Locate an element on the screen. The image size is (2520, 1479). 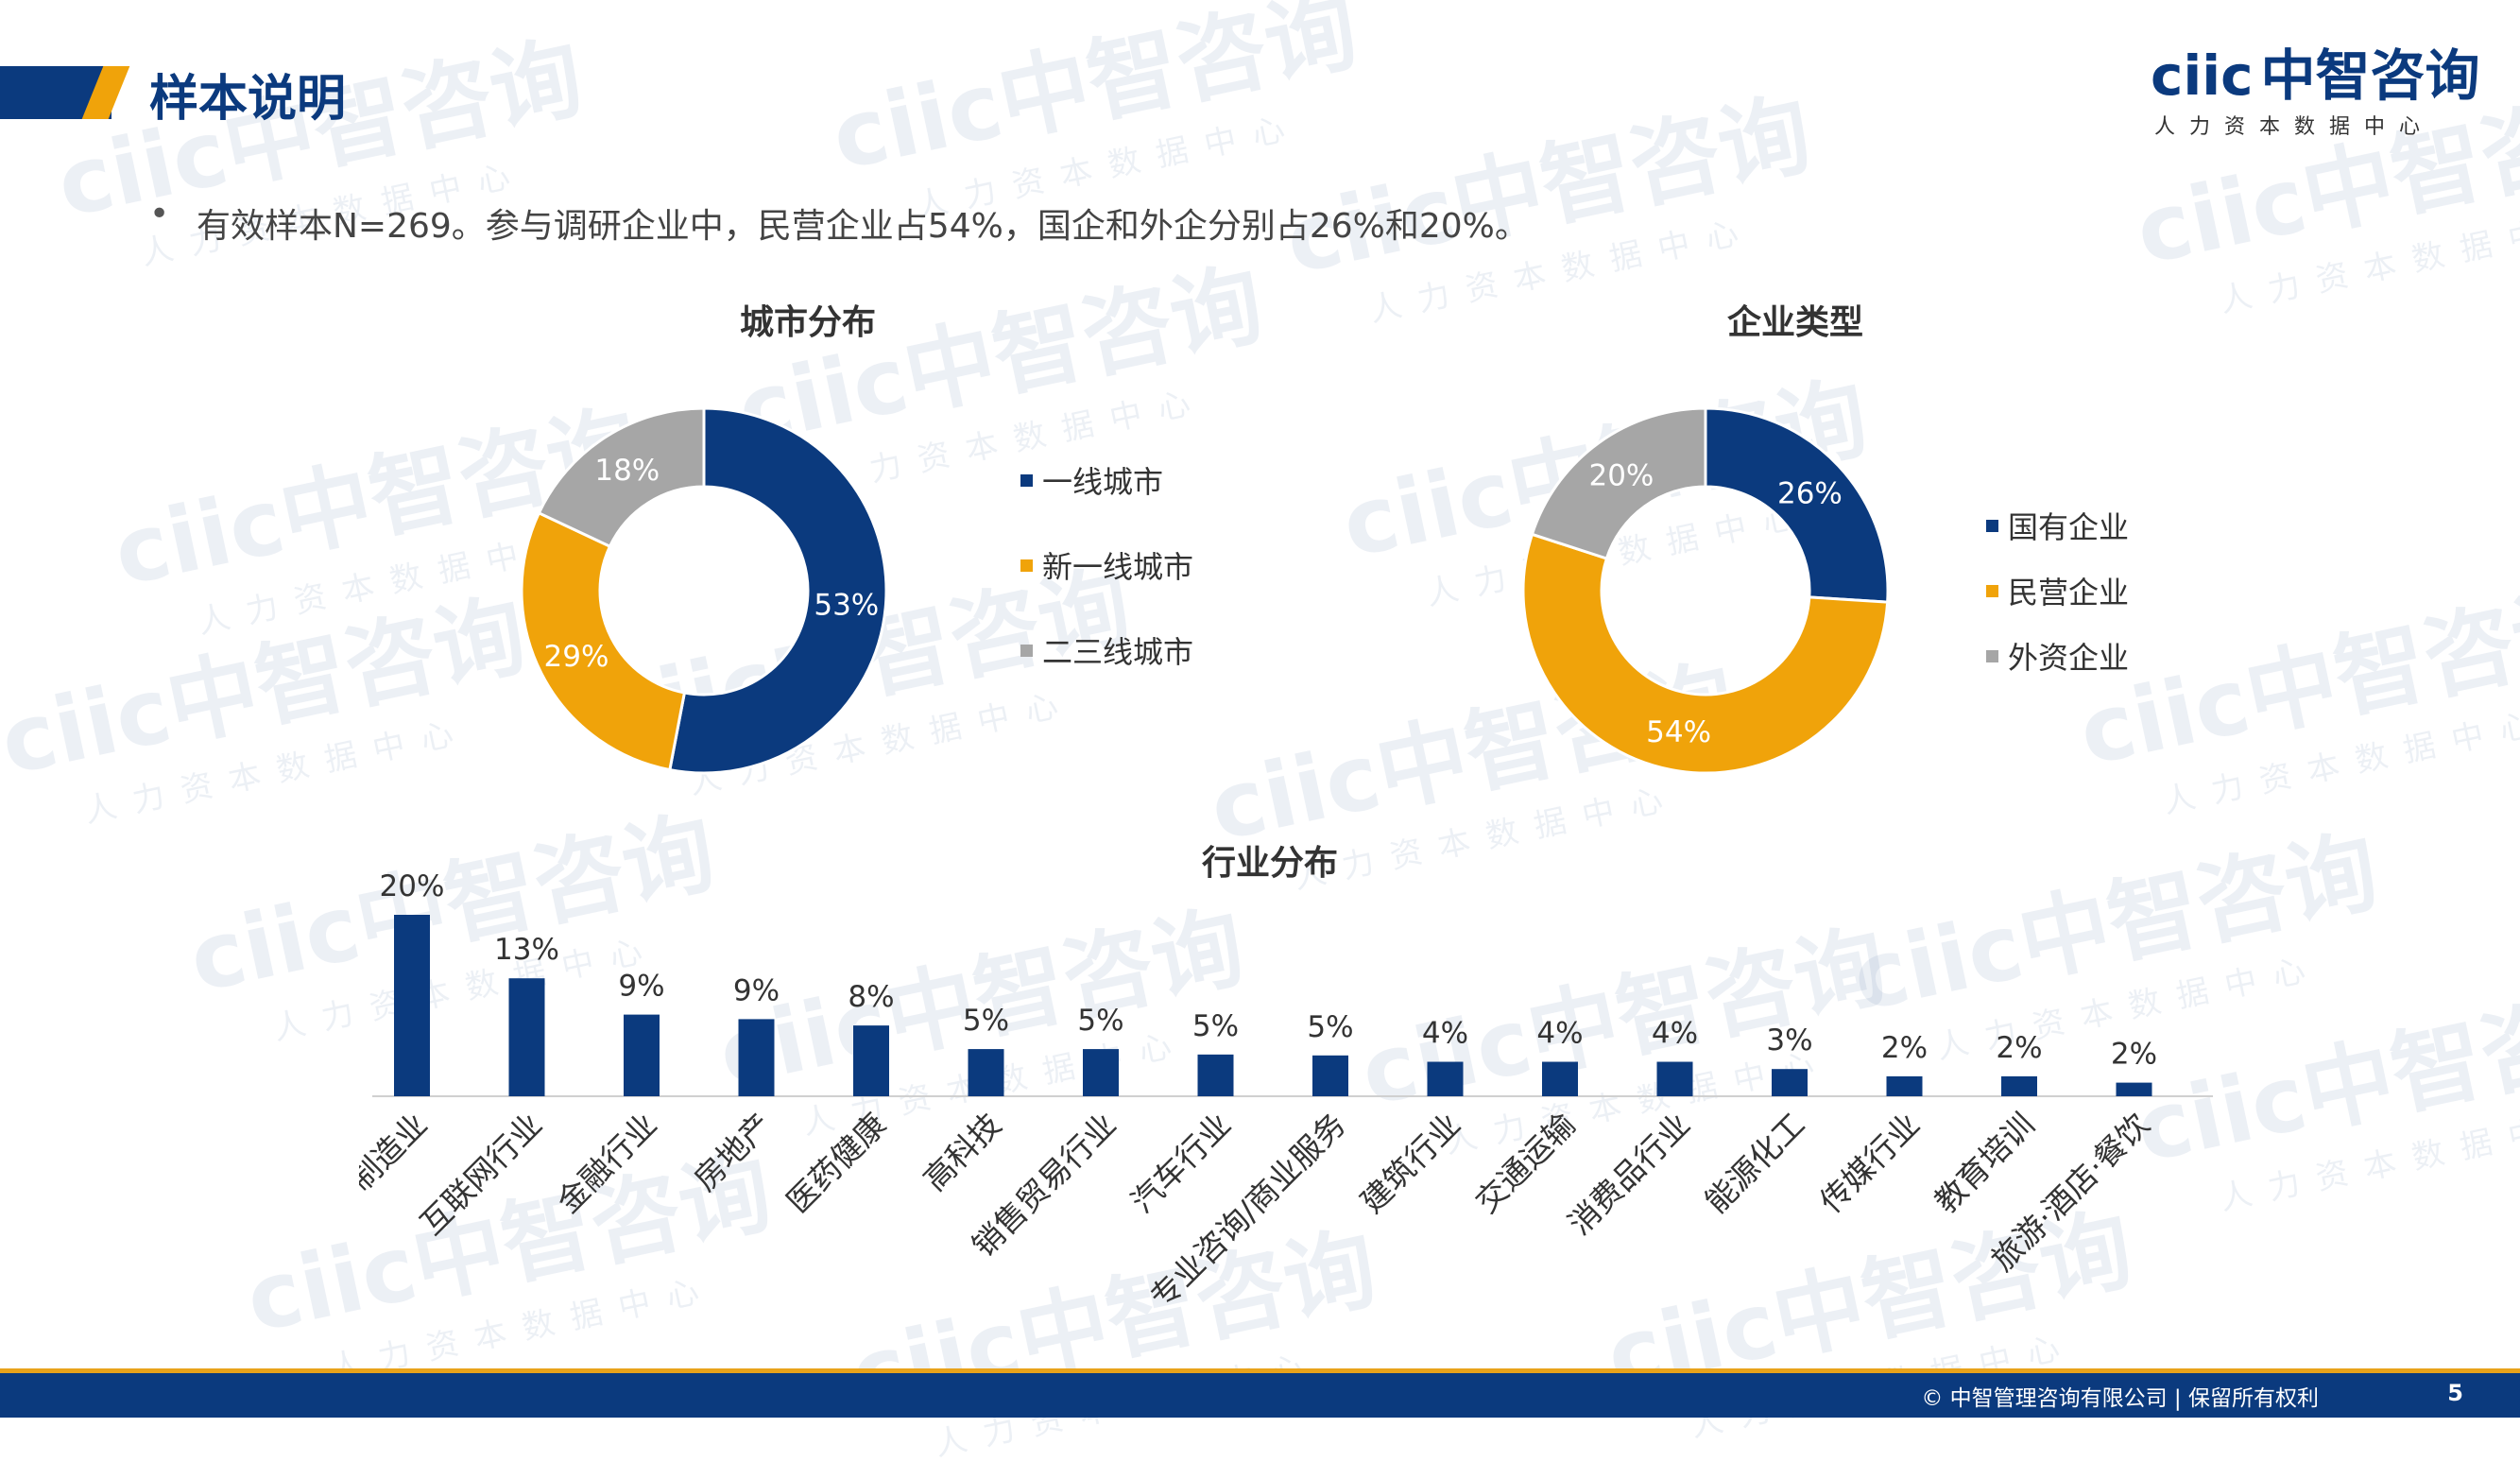
legend-item-tier1: 一线城市 is located at coordinates (1106, 480).